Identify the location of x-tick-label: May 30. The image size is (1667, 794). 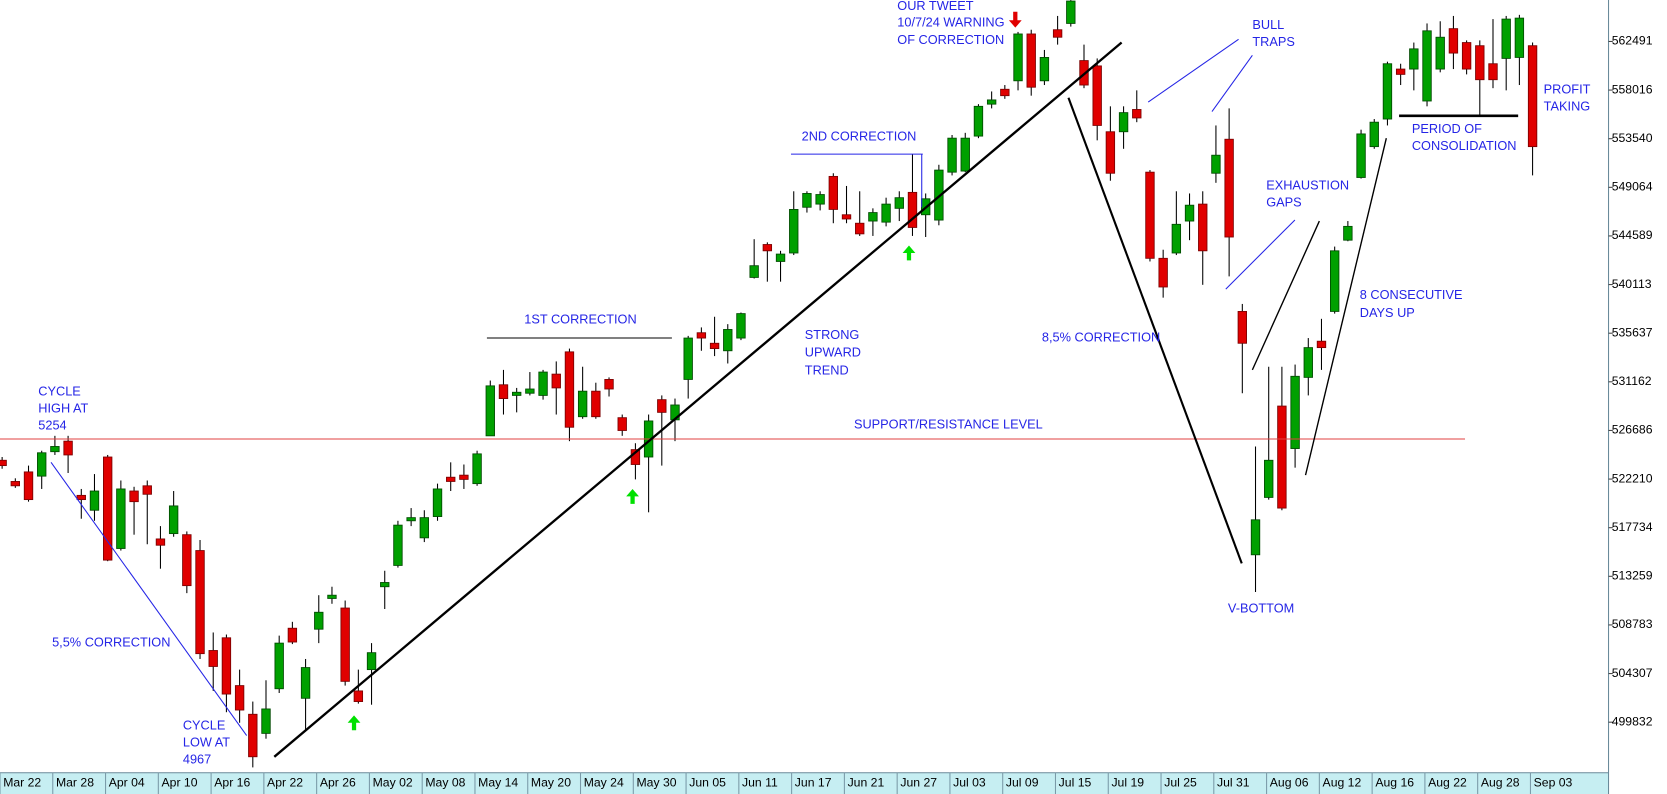
(656, 783).